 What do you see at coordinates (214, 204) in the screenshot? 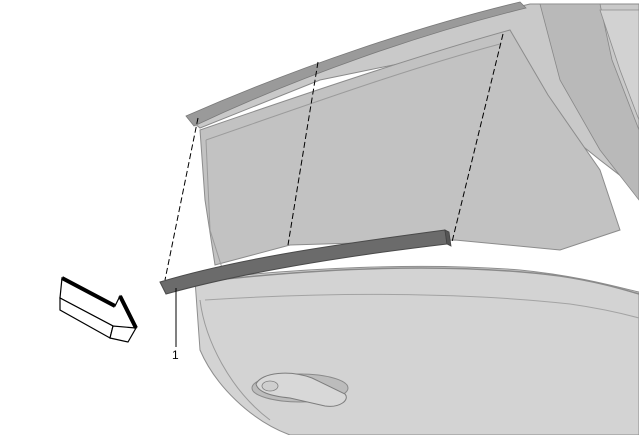
I see `rear-frame-line` at bounding box center [214, 204].